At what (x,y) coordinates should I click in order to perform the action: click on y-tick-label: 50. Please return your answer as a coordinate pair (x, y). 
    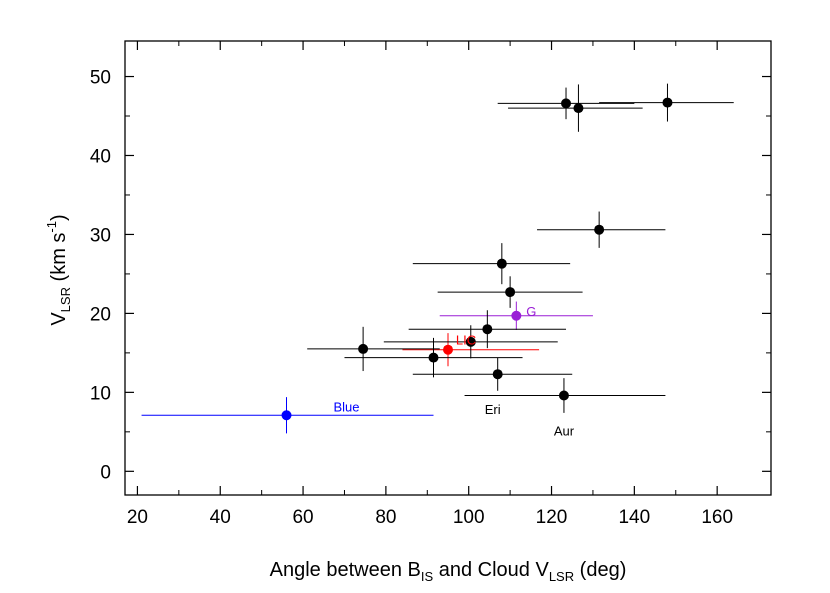
    Looking at the image, I should click on (100, 78).